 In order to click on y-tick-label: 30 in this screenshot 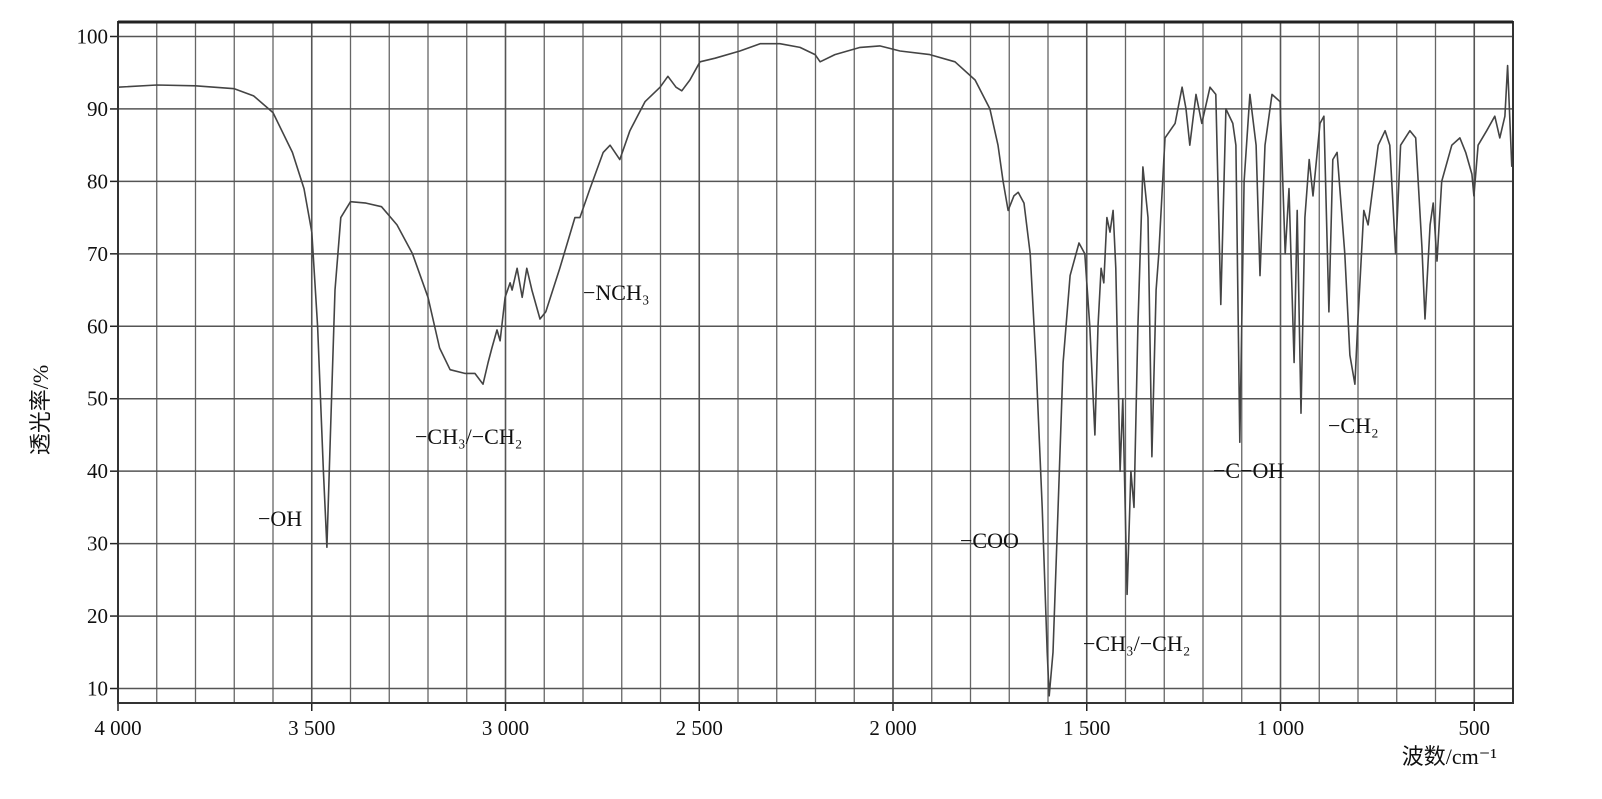, I will do `click(97, 544)`.